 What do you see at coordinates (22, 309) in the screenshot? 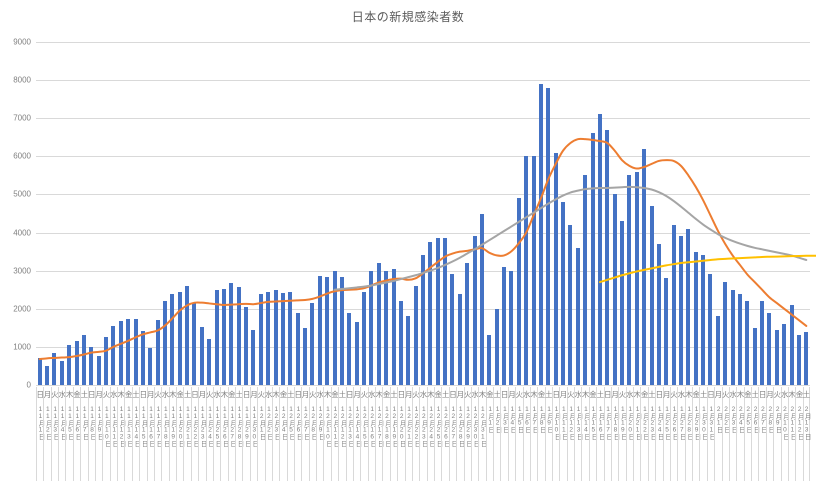
I see `y-axis-tick-label: 2000` at bounding box center [22, 309].